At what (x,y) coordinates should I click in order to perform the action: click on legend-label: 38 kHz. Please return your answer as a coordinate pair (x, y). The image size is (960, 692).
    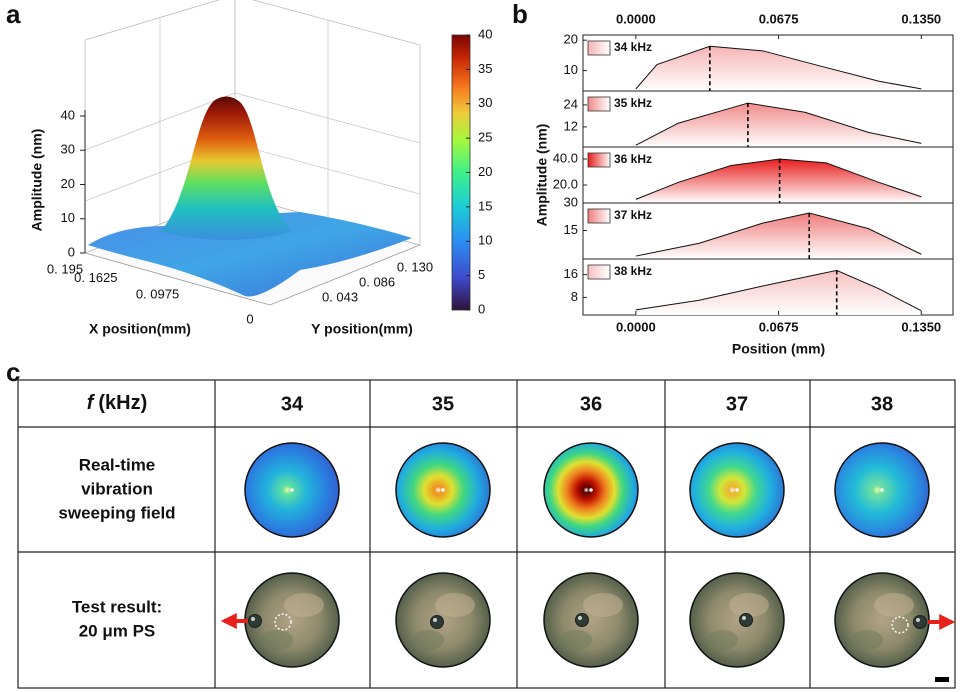
    Looking at the image, I should click on (633, 271).